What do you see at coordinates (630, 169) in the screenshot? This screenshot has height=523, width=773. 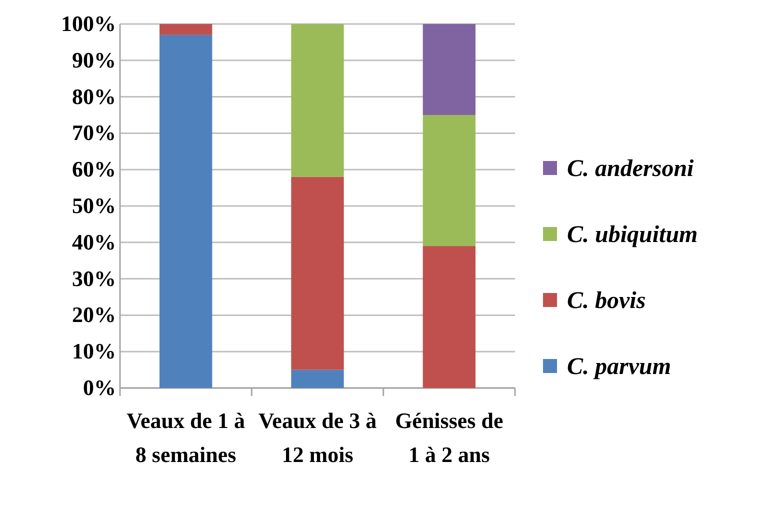 I see `legend-label: C. andersoni` at bounding box center [630, 169].